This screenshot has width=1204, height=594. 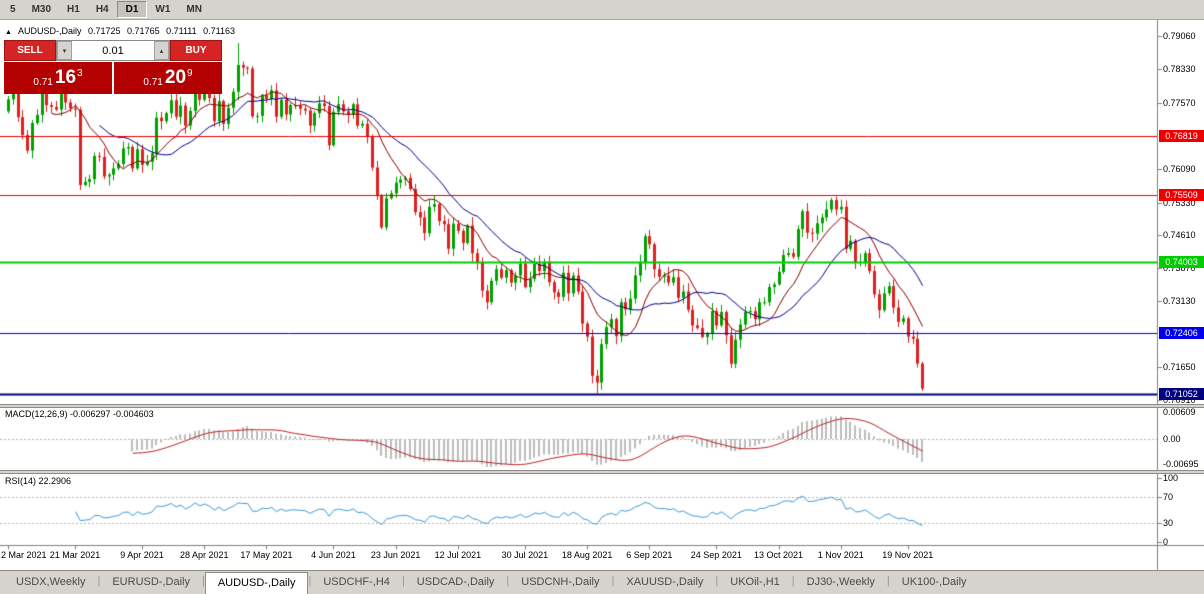 I want to click on timeframe-button-H4: H4, so click(x=102, y=9).